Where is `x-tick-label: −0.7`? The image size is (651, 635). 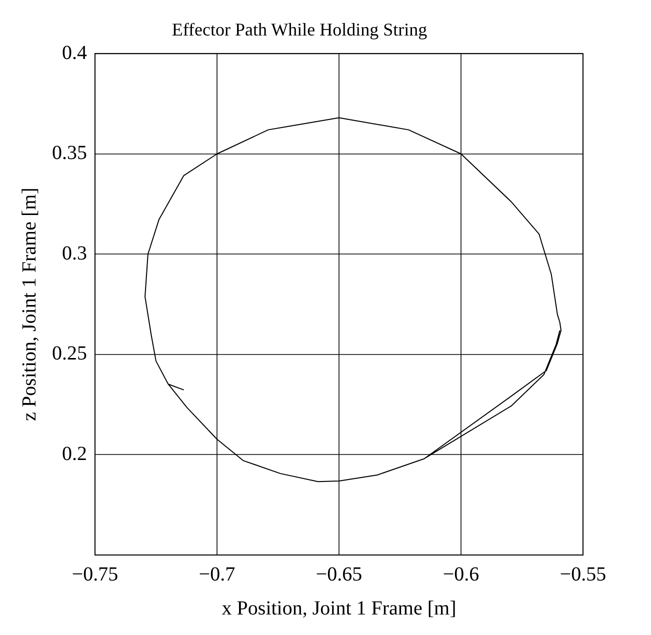 x-tick-label: −0.7 is located at coordinates (217, 574).